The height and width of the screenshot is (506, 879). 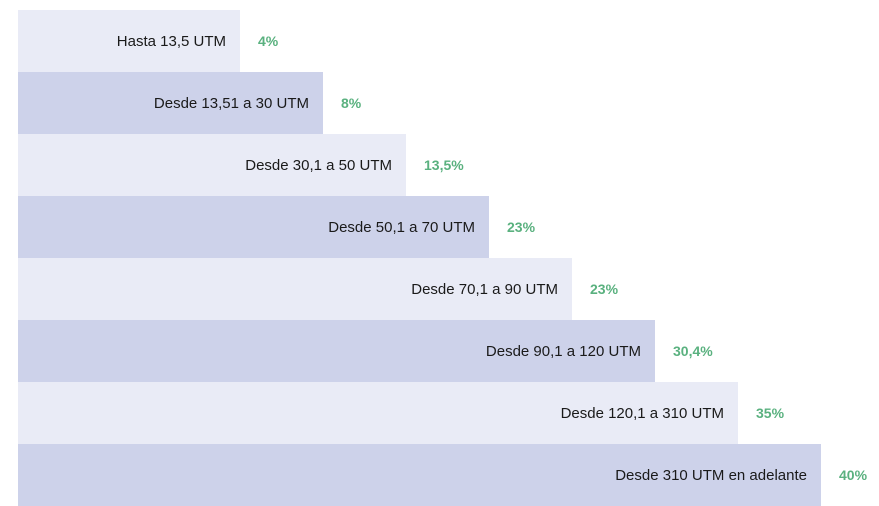 I want to click on row-label: Hasta 13,5 UTM, so click(x=129, y=41).